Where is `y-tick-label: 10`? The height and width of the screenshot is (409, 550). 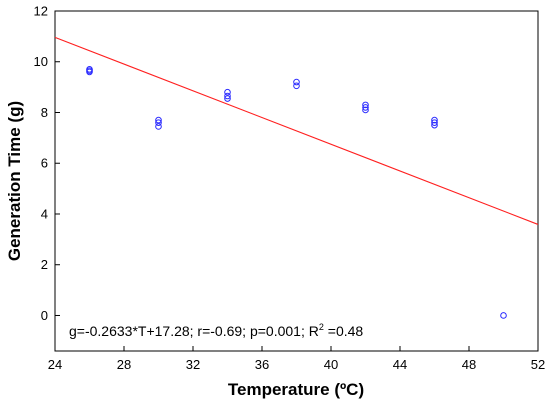
y-tick-label: 10 is located at coordinates (41, 61).